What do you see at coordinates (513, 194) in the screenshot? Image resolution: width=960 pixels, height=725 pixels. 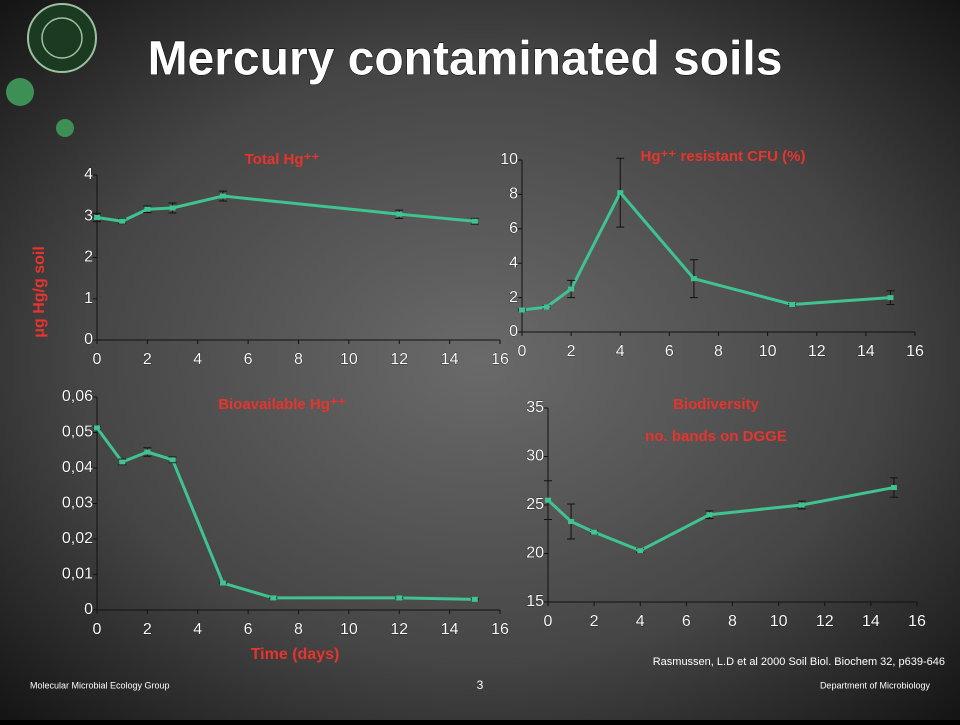 I see `y-tick-label: 8` at bounding box center [513, 194].